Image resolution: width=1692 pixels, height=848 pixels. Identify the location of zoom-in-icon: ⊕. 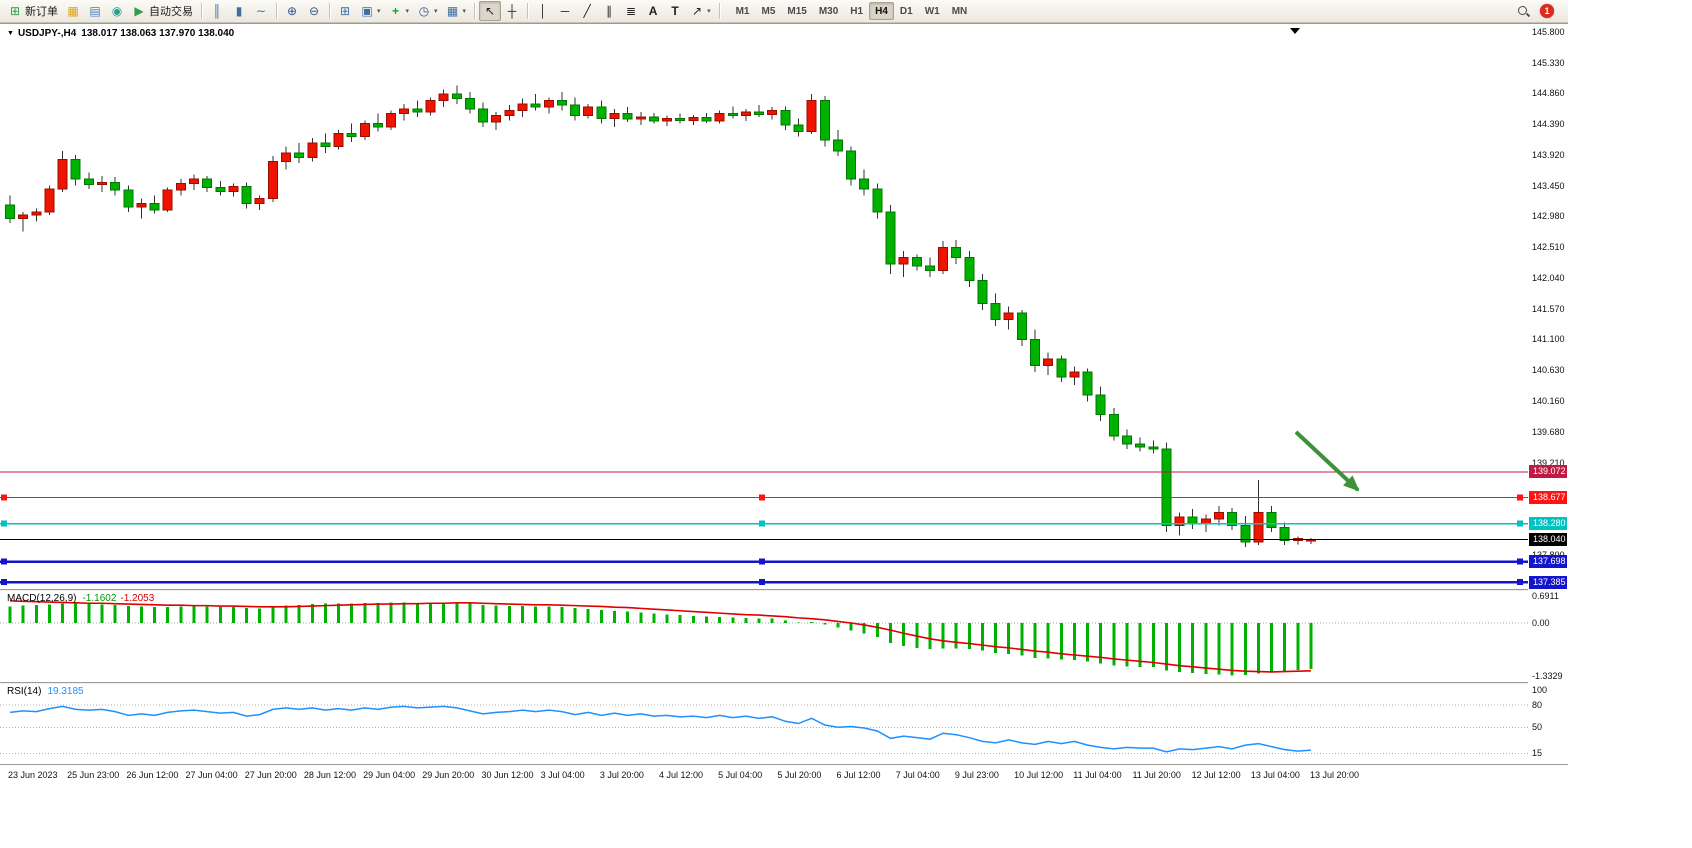
(292, 11).